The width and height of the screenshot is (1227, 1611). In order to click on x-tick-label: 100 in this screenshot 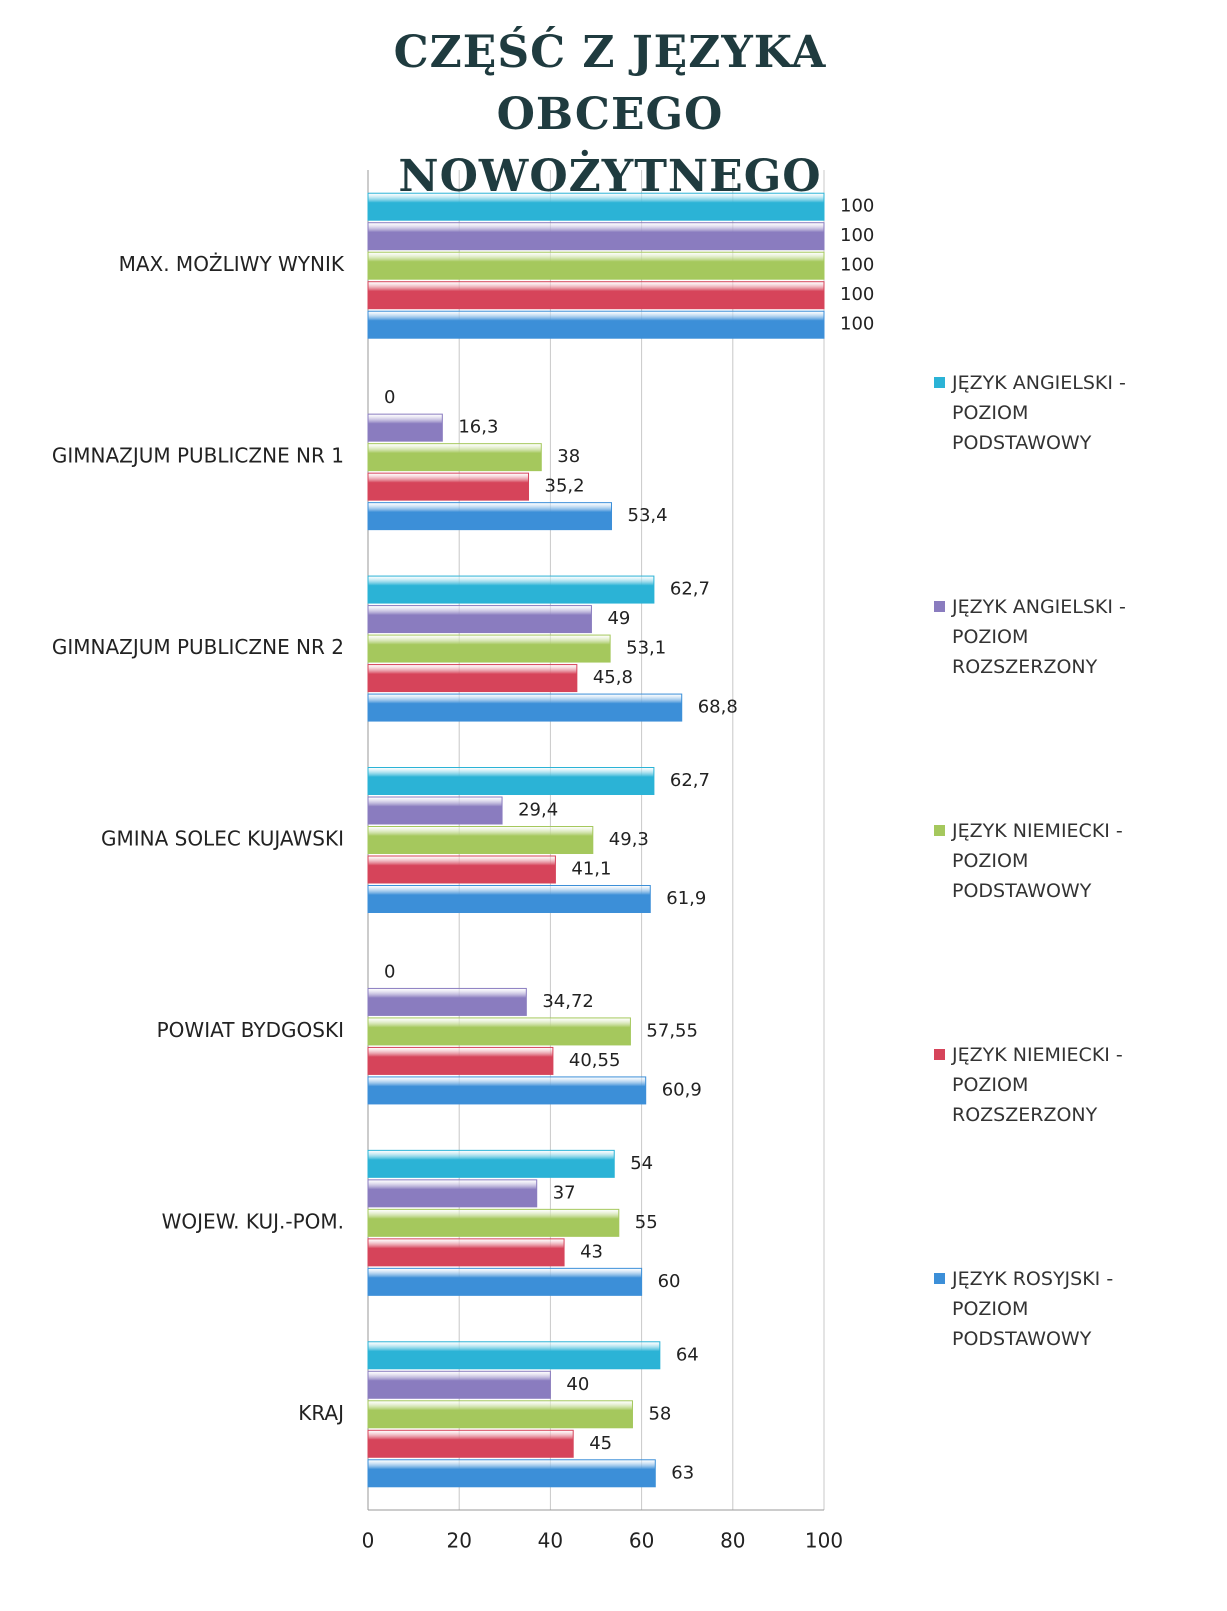, I will do `click(824, 1541)`.